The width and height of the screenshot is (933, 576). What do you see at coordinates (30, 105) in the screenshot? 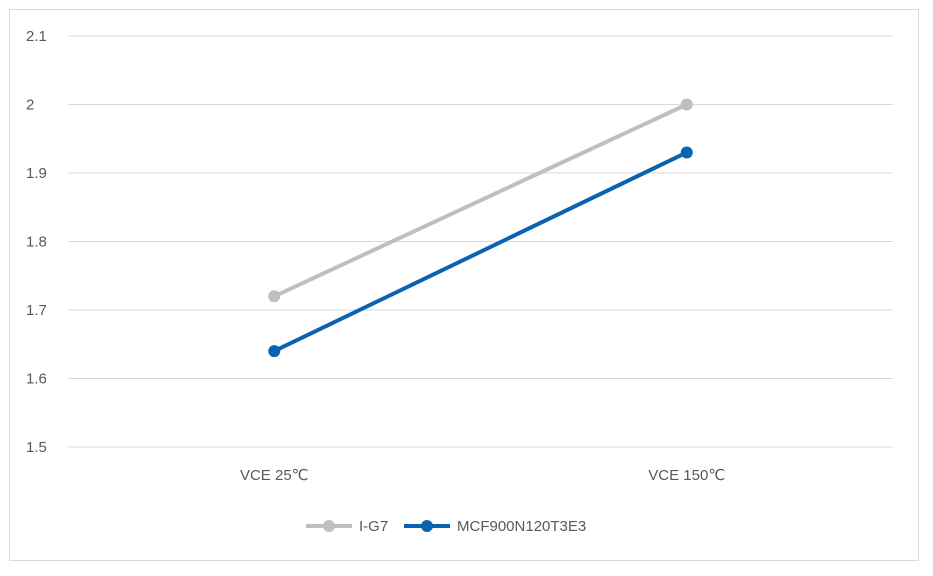
I see `y-tick-label: 2` at bounding box center [30, 105].